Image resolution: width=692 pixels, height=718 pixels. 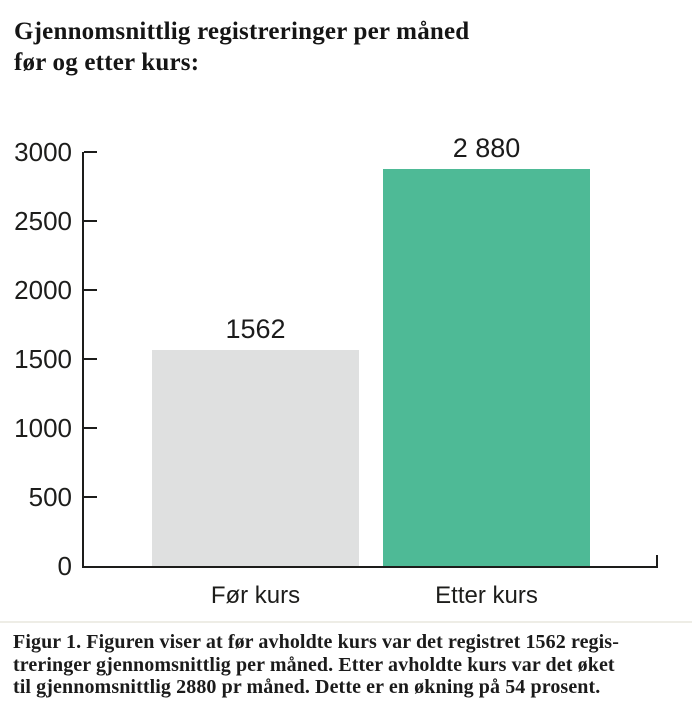 I want to click on x-axis-end-tick, so click(x=657, y=560).